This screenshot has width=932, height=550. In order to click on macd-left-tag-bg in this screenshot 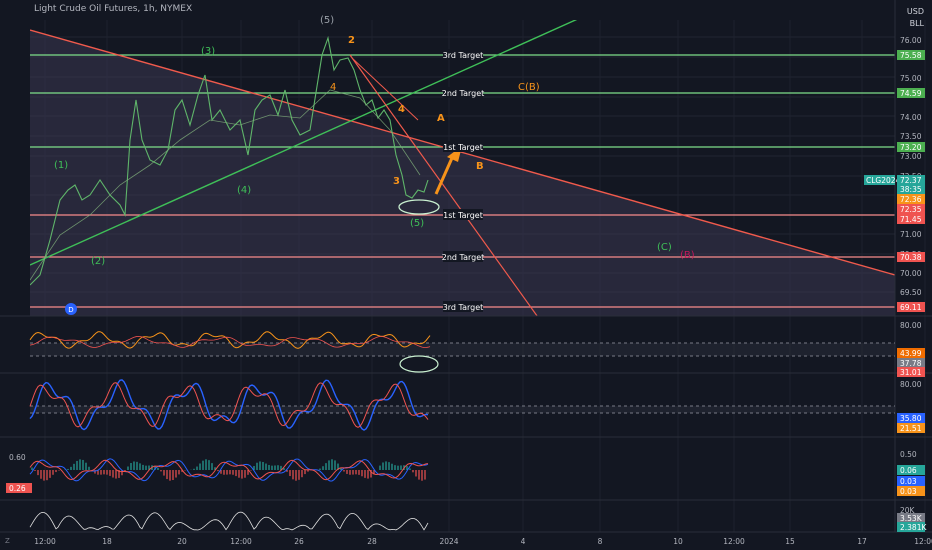, I will do `click(19, 488)`.